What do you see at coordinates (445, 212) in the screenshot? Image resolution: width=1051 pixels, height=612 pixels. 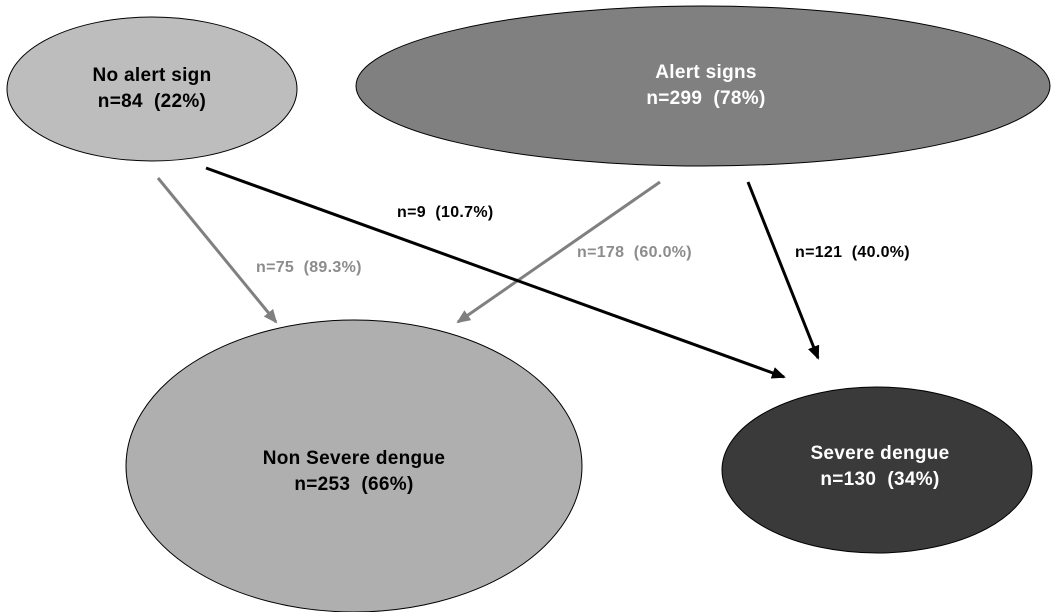 I see `edge-label-no-alert-to-severe: n=9 (10.7%)` at bounding box center [445, 212].